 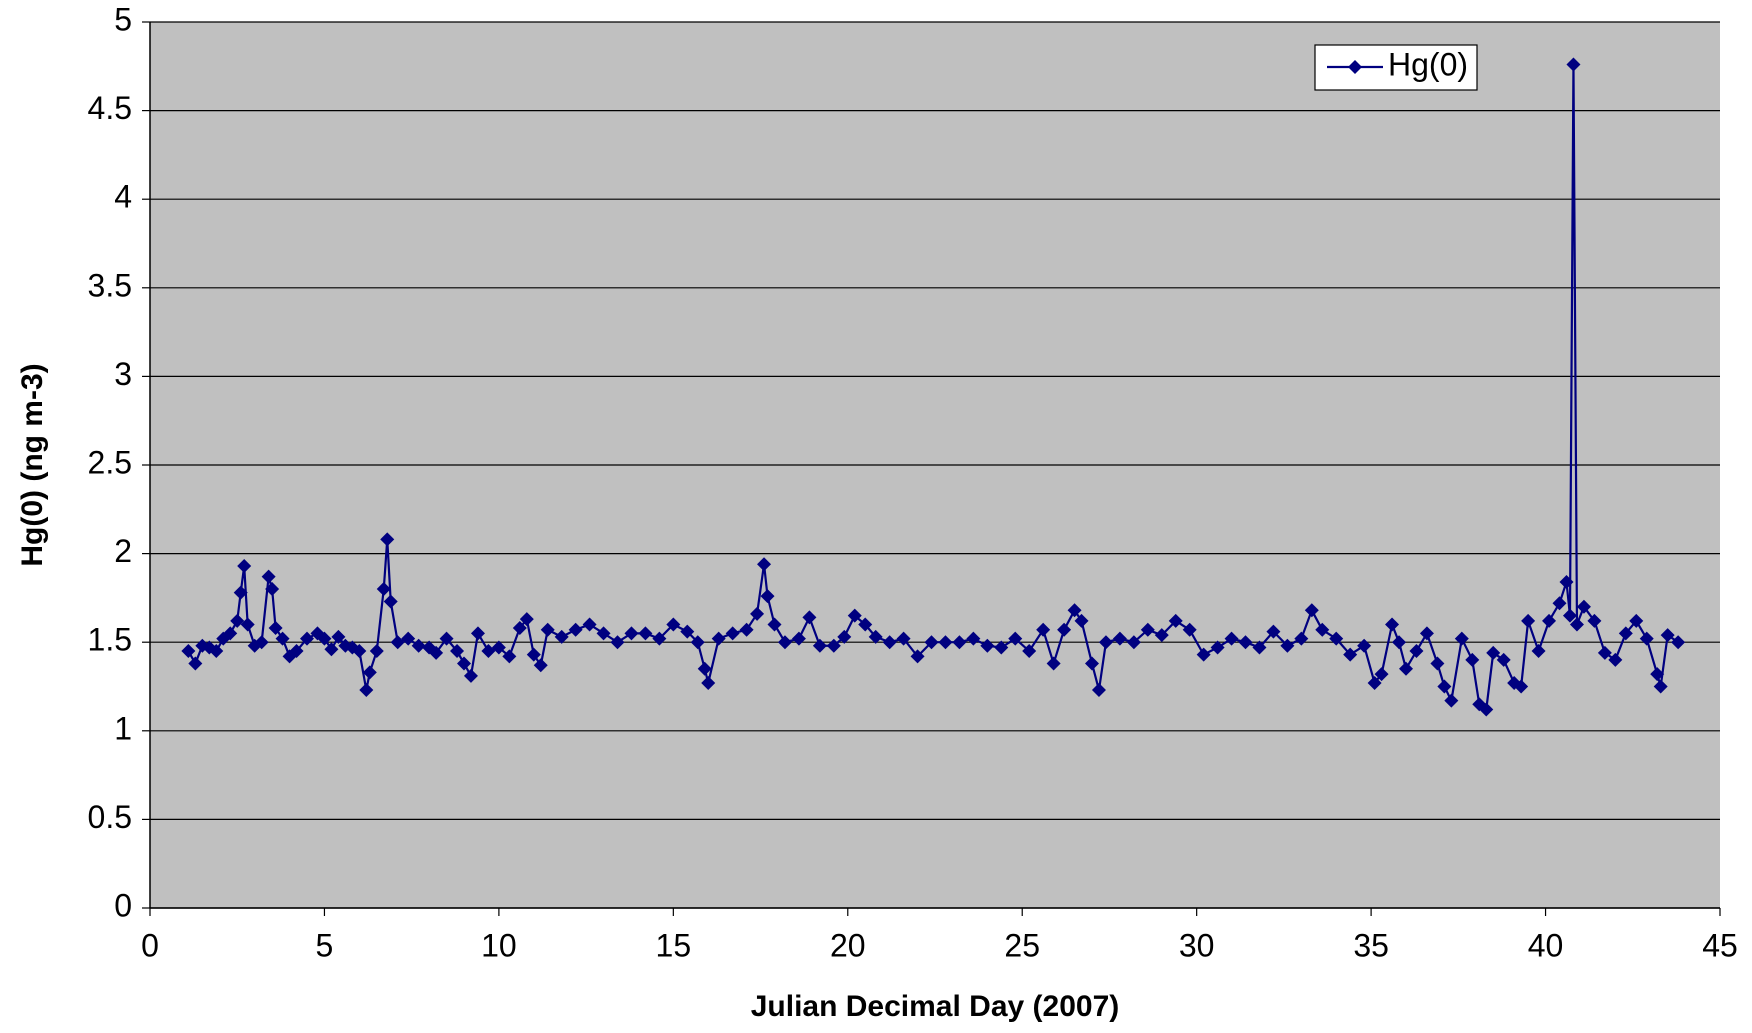 What do you see at coordinates (674, 945) in the screenshot?
I see `x-tick-label: 15` at bounding box center [674, 945].